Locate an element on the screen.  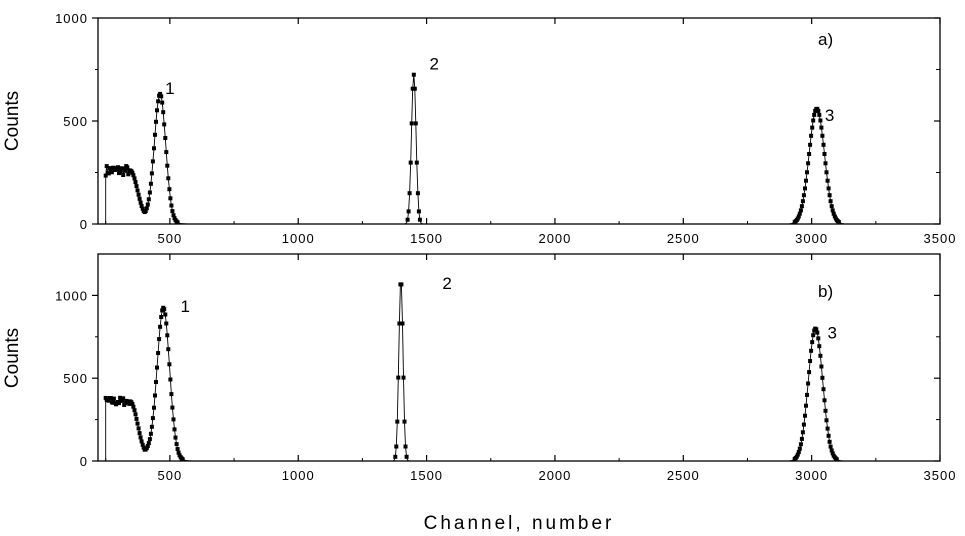
x-tick-label: 2000 is located at coordinates (554, 238).